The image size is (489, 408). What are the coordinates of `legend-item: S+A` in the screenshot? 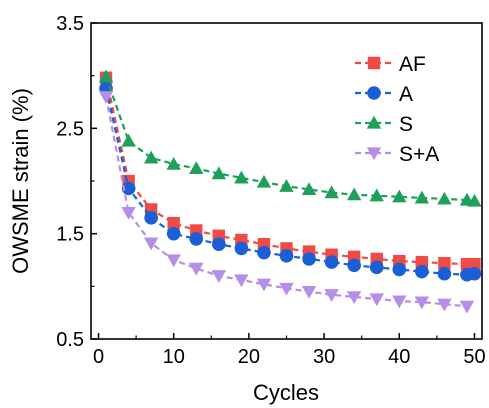 It's located at (397, 154).